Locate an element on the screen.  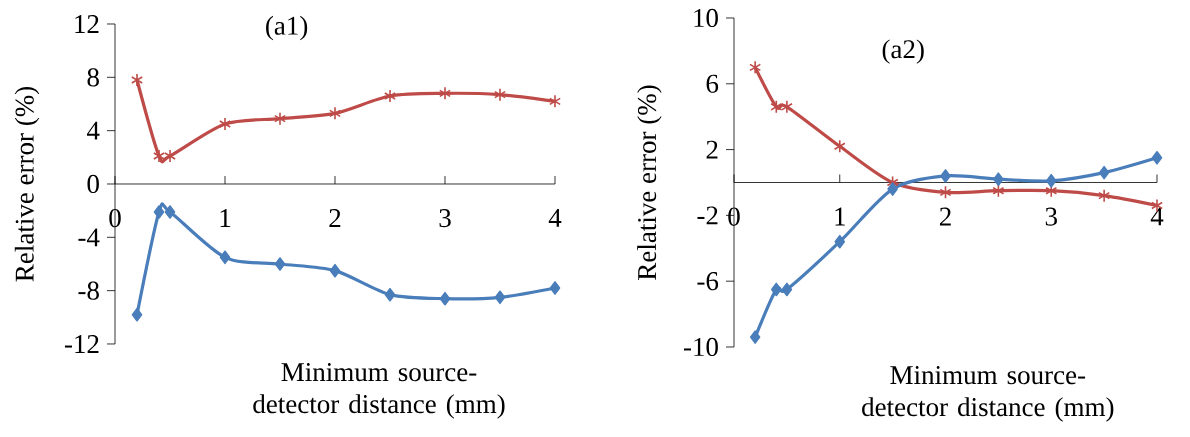
y-tick-label: -2 is located at coordinates (707, 215).